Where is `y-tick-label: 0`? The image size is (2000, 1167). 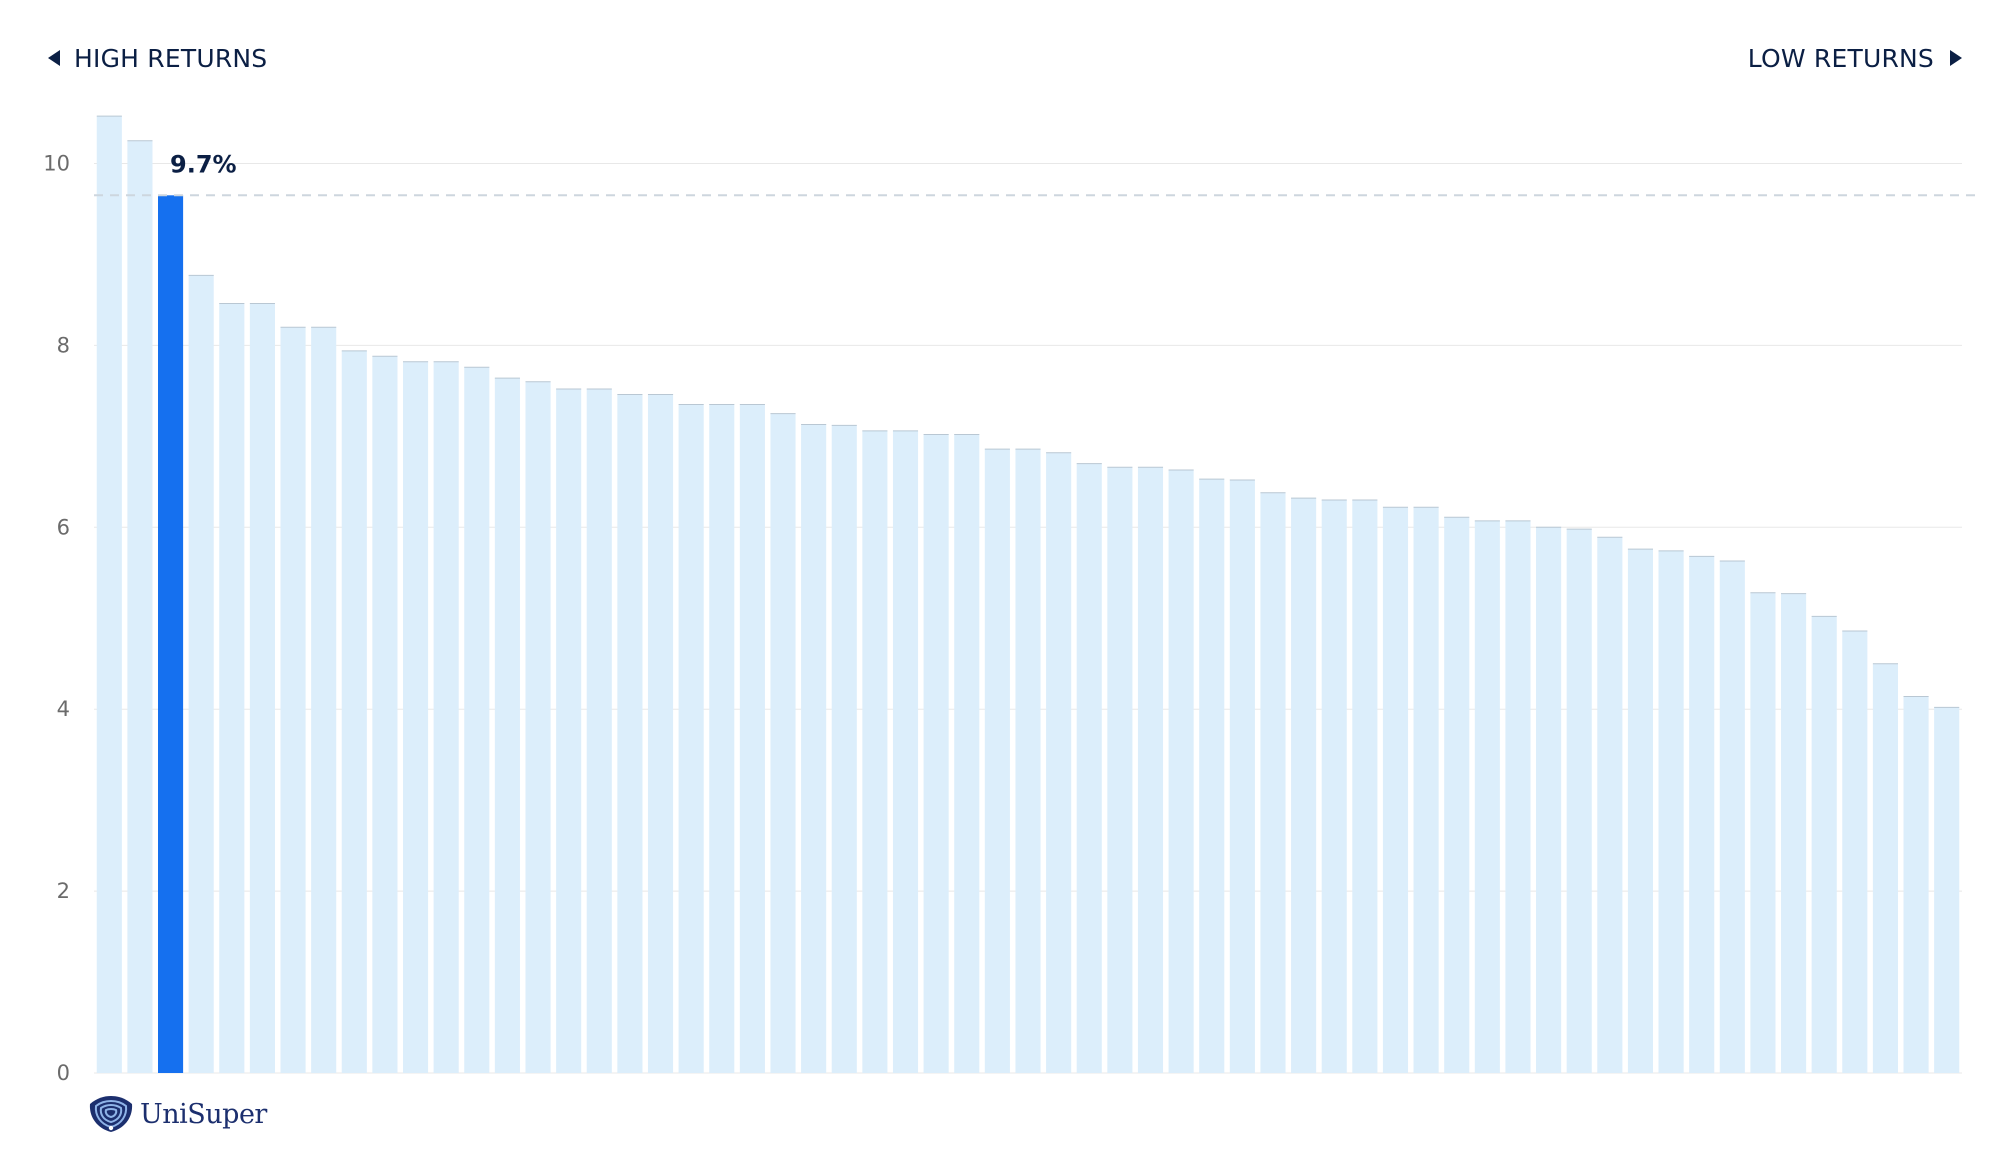
y-tick-label: 0 is located at coordinates (63, 1073).